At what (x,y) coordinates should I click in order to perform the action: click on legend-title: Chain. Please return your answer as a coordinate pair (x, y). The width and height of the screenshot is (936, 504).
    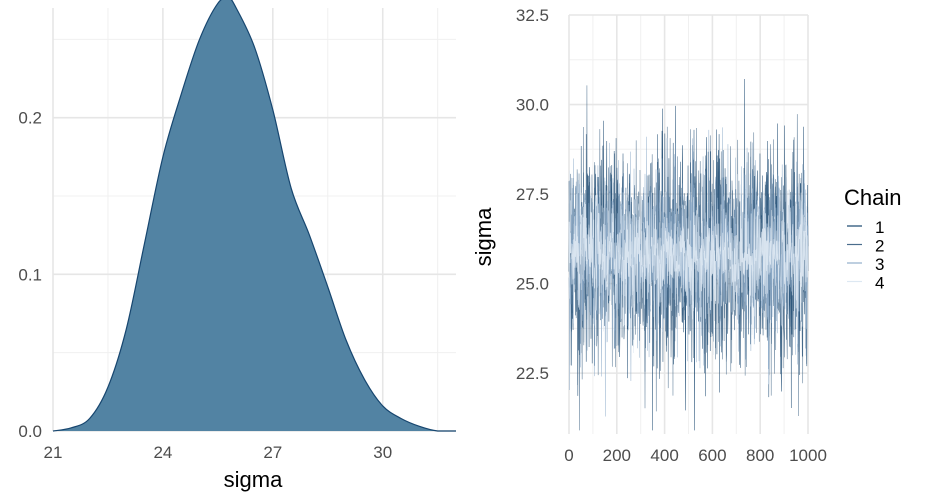
    Looking at the image, I should click on (872, 197).